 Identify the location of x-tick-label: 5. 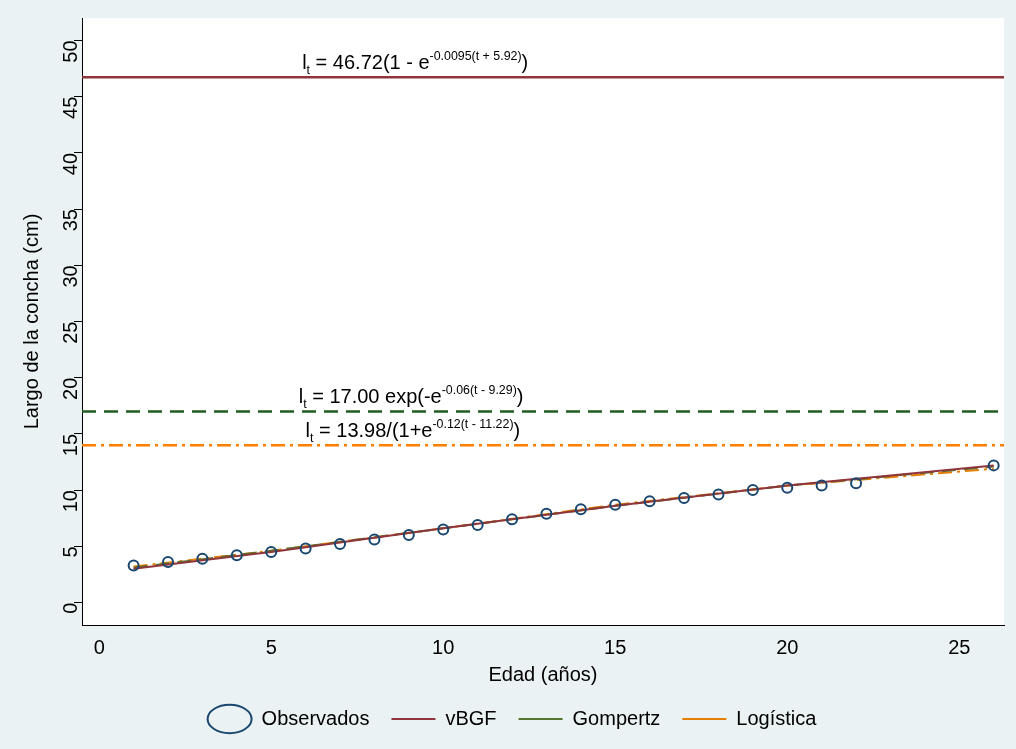
(271, 646).